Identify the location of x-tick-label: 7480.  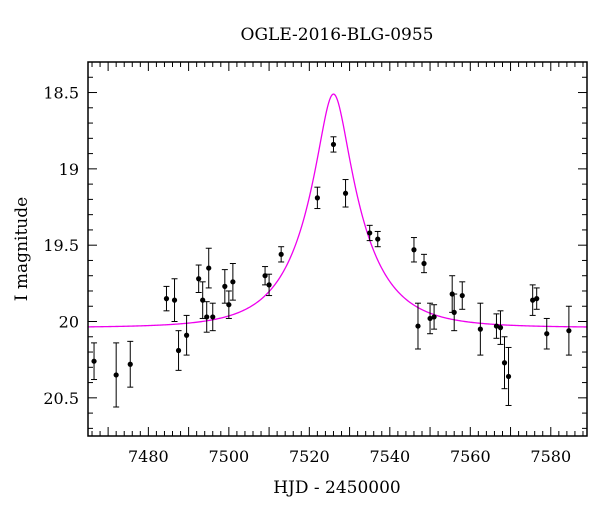
(148, 456).